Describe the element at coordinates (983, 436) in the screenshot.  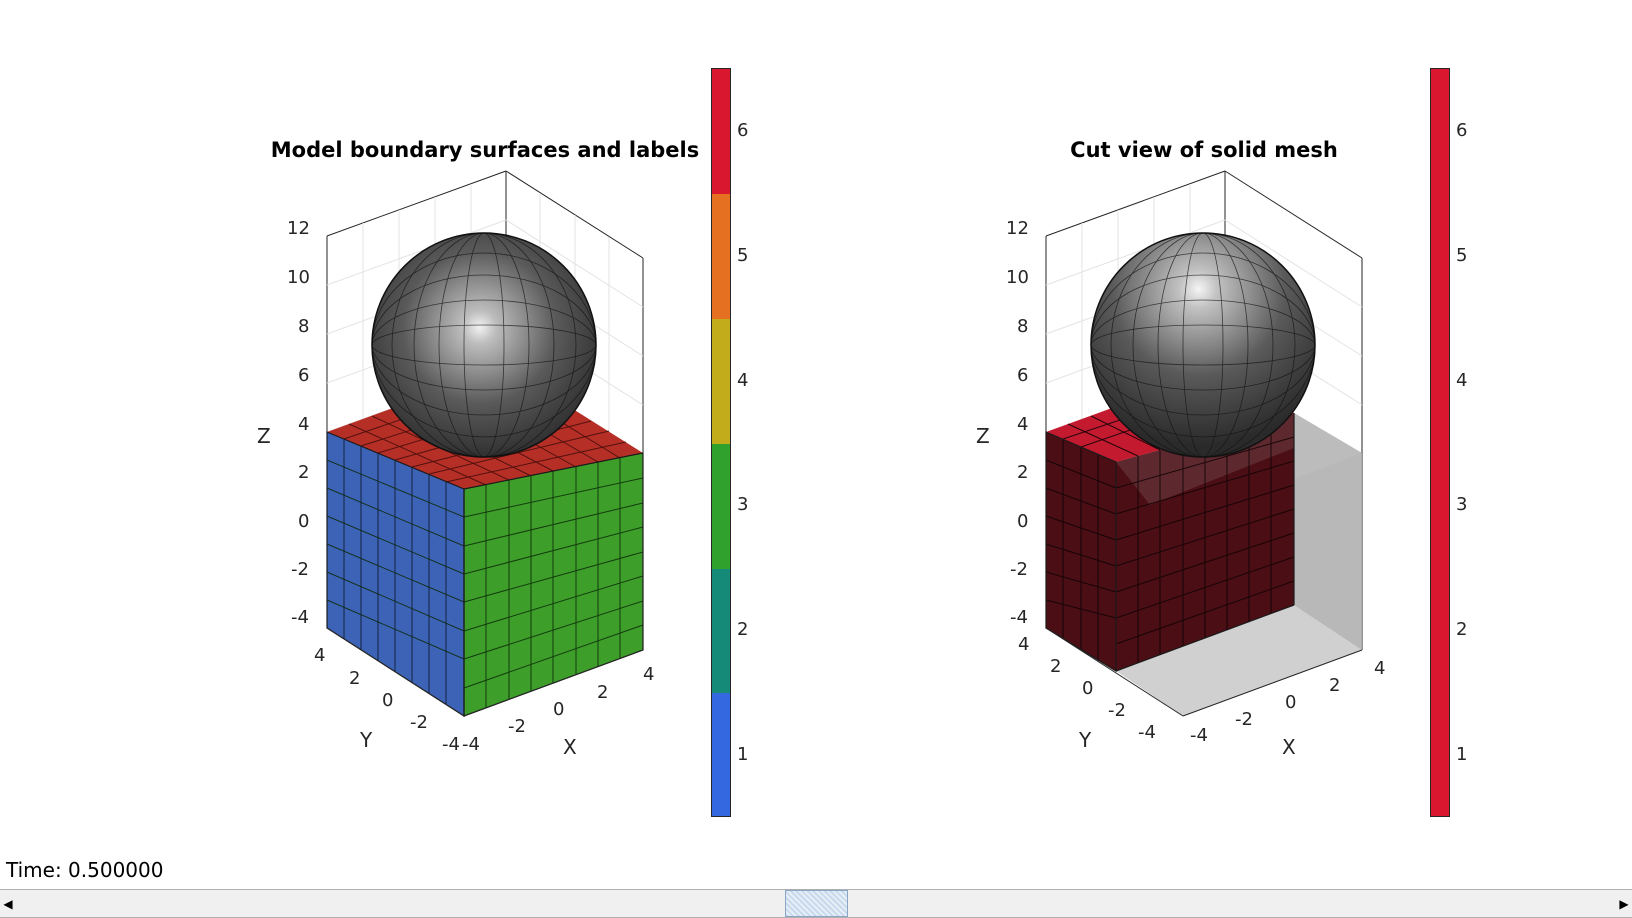
I see `right-z-label: Z` at that location.